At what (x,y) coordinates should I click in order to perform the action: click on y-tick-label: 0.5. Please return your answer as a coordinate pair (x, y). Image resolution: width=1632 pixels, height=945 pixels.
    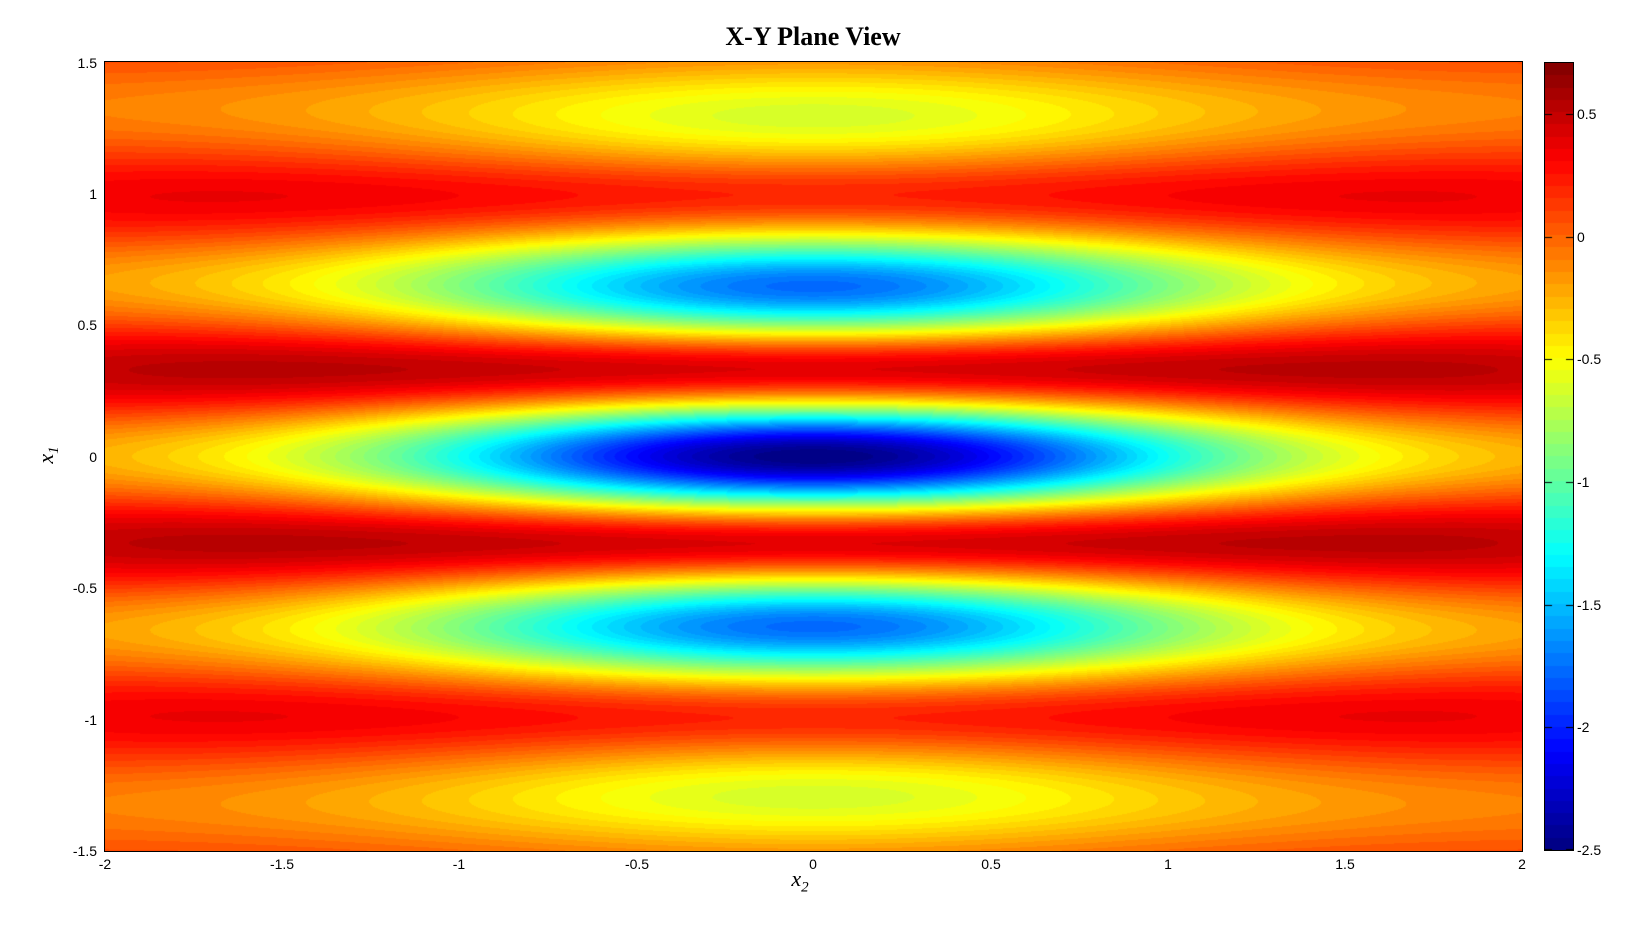
    Looking at the image, I should click on (87, 325).